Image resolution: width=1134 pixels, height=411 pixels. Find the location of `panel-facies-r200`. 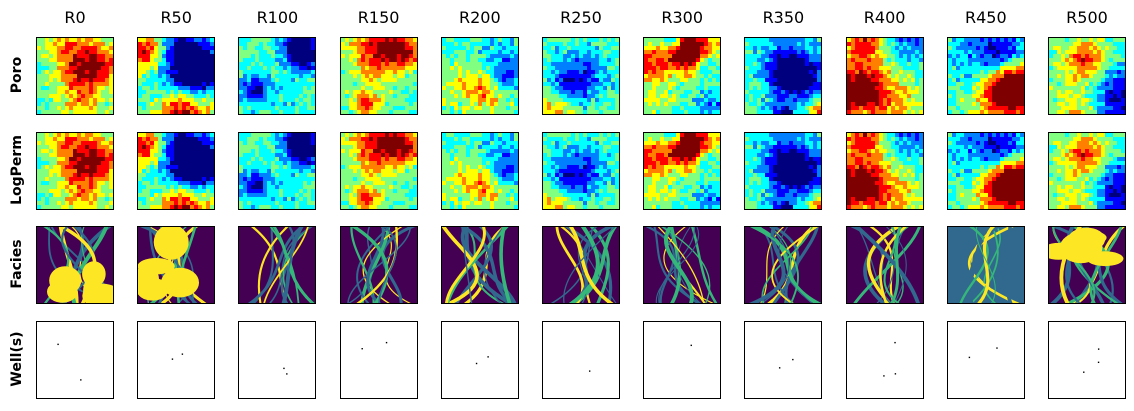

panel-facies-r200 is located at coordinates (479, 265).